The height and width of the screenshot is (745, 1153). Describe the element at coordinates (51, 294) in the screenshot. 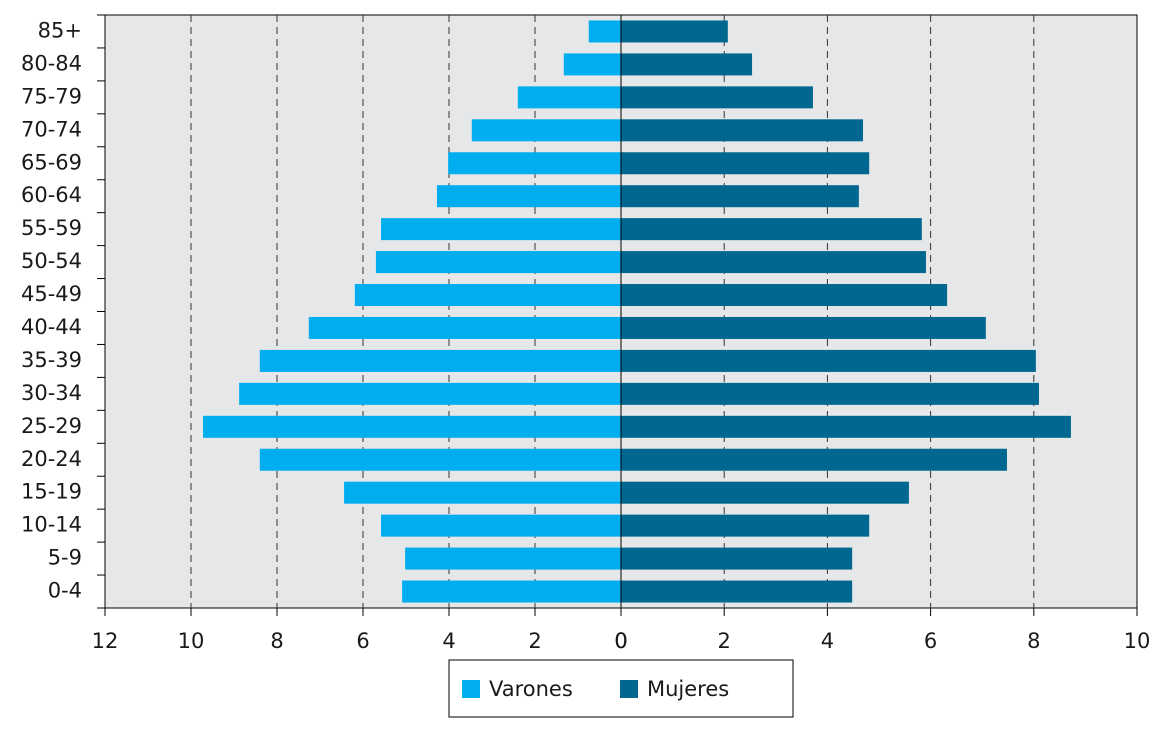

I see `y-tick-label: 45-49` at that location.